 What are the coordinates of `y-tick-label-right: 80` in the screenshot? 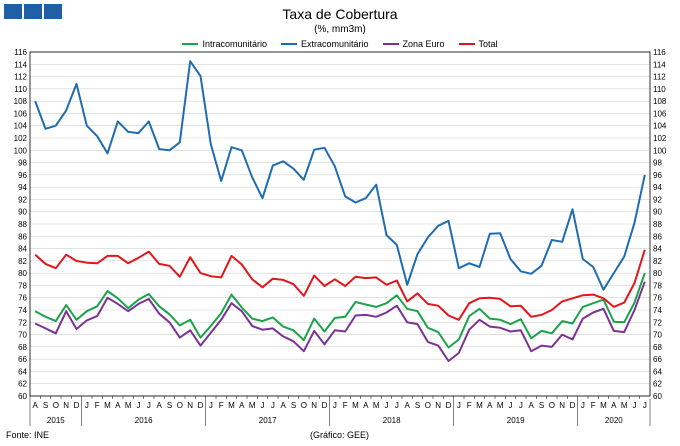 It's located at (657, 273).